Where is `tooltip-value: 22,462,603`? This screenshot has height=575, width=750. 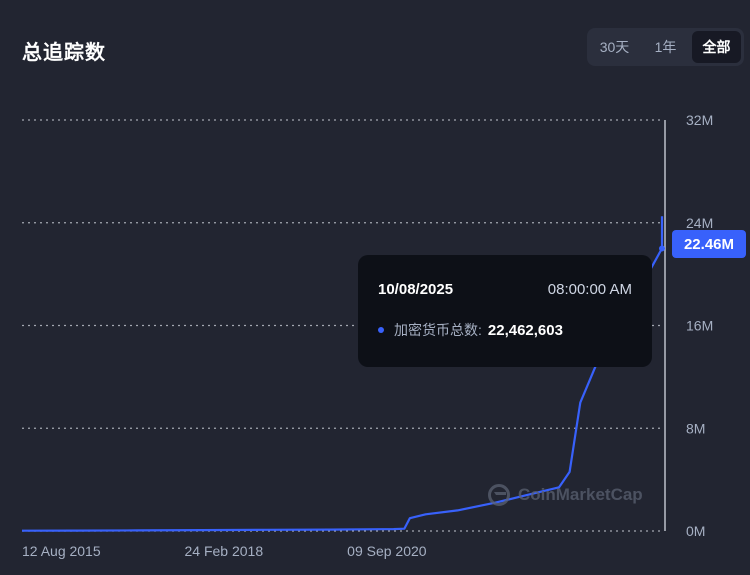
tooltip-value: 22,462,603 is located at coordinates (525, 330).